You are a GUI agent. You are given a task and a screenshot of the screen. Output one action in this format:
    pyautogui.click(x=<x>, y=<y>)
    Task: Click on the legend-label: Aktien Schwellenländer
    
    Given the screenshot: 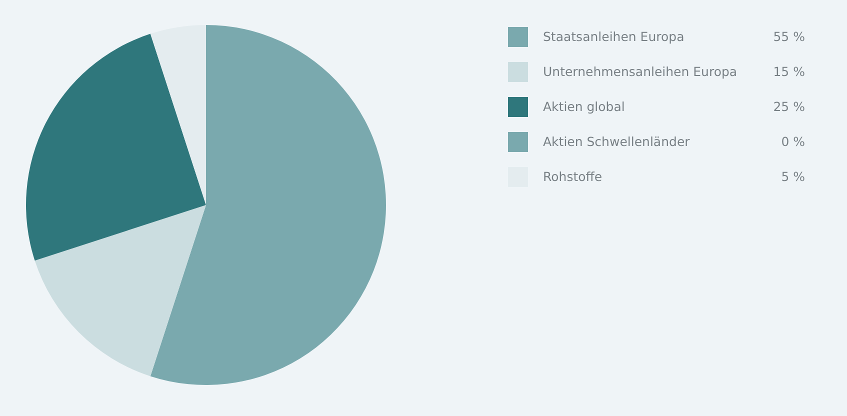 What is the action you would take?
    pyautogui.click(x=617, y=141)
    